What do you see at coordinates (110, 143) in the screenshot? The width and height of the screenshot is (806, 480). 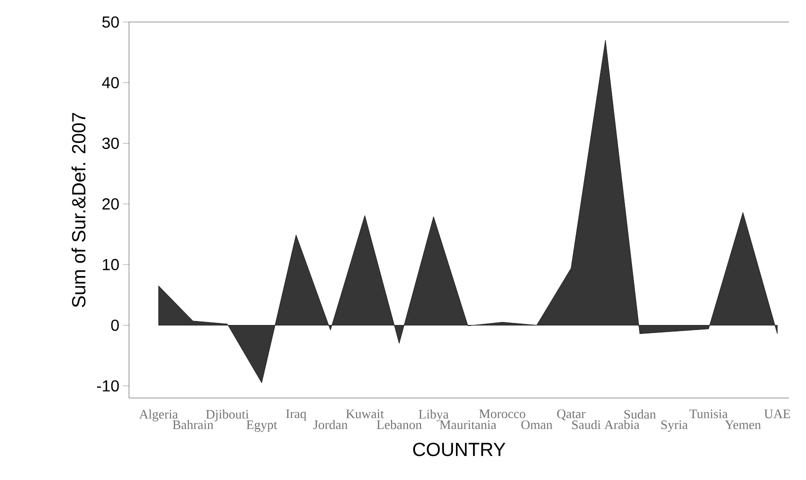 I see `y-tick-label: 30` at bounding box center [110, 143].